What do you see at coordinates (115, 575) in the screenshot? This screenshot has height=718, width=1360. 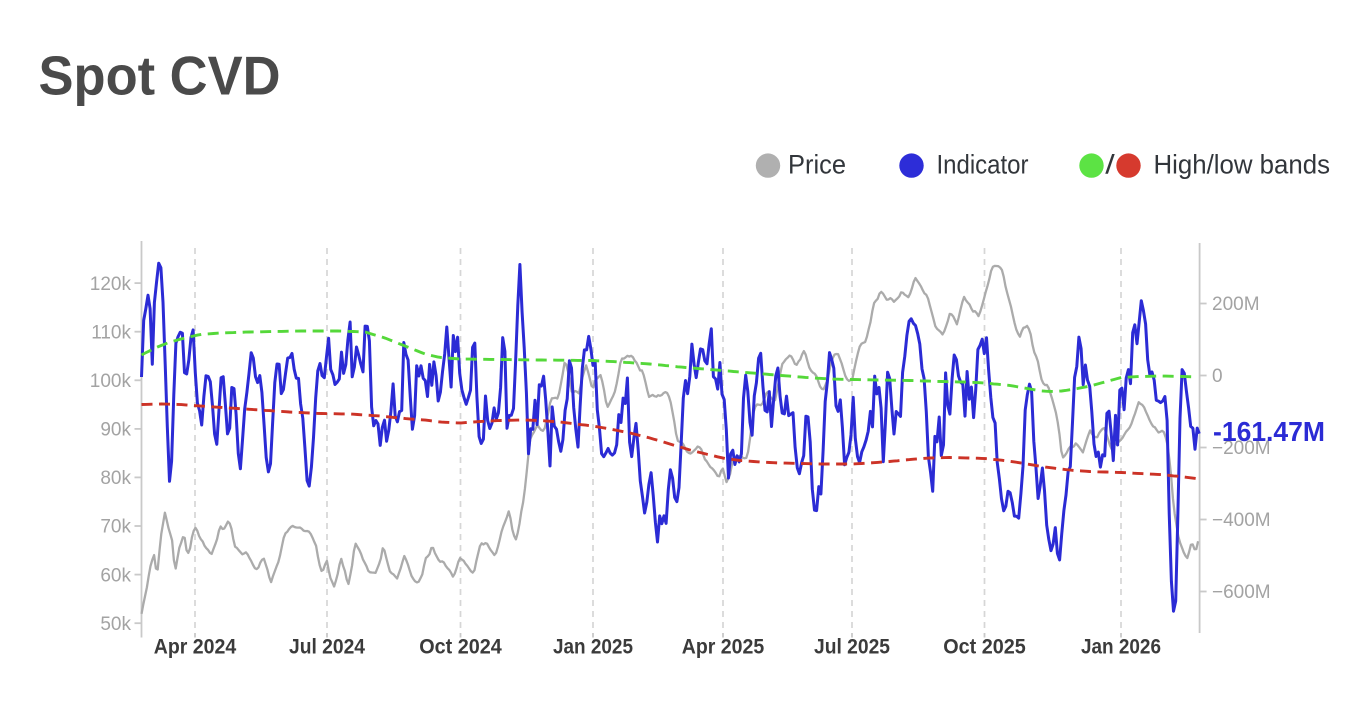 I see `svg-text: 60k` at bounding box center [115, 575].